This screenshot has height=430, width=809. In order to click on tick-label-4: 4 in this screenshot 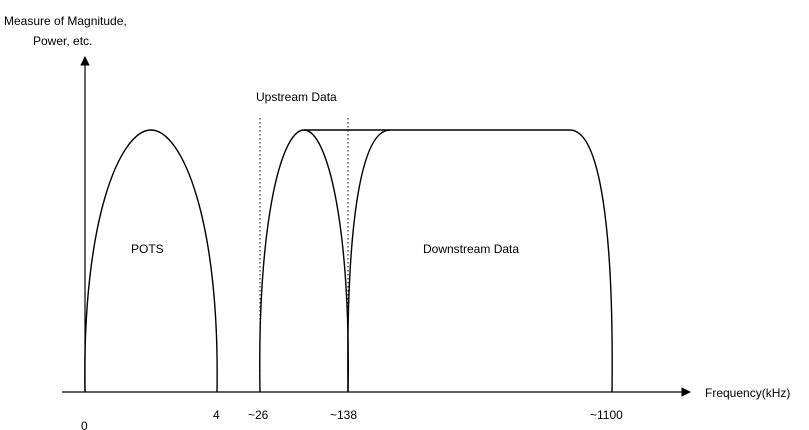, I will do `click(216, 415)`.